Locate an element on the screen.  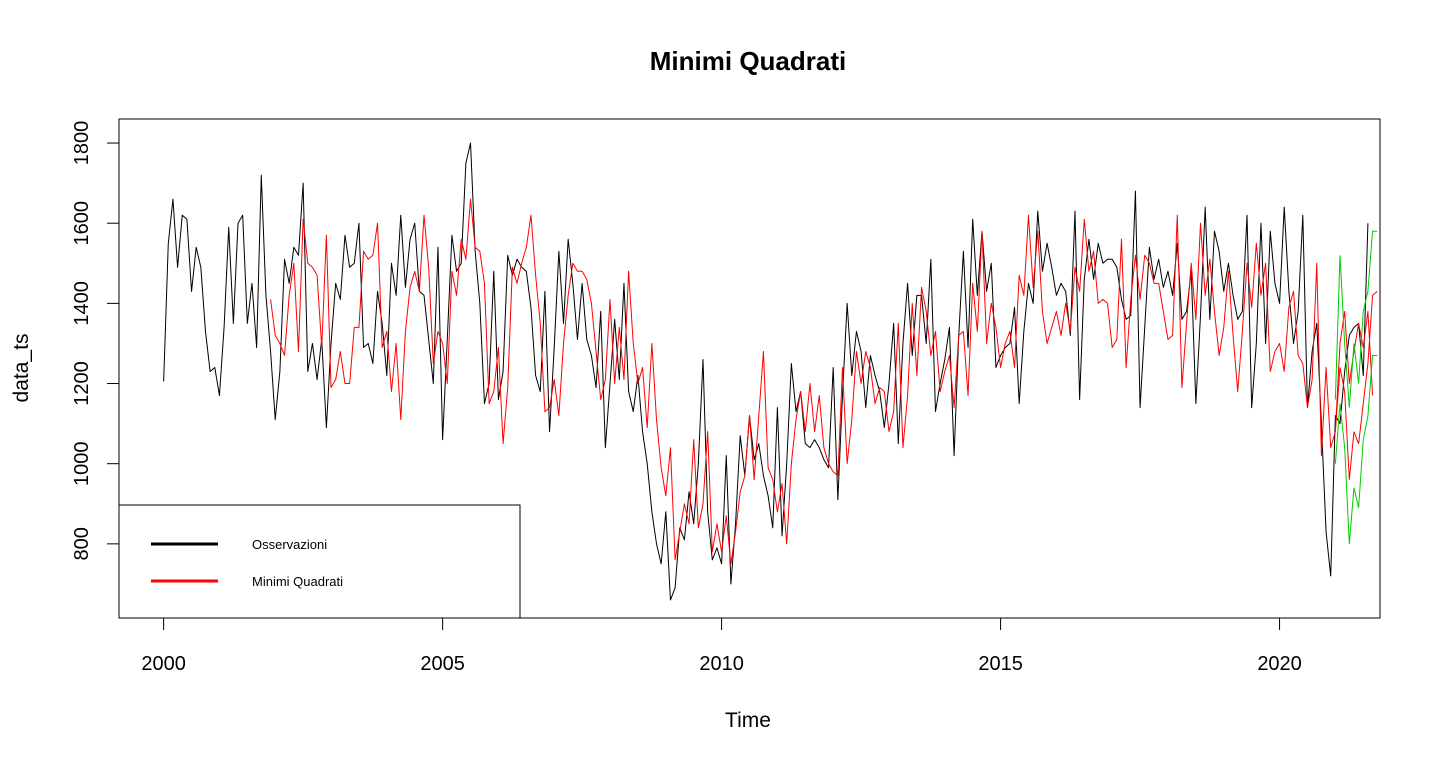
forecast-mean-line is located at coordinates (1356, 385).